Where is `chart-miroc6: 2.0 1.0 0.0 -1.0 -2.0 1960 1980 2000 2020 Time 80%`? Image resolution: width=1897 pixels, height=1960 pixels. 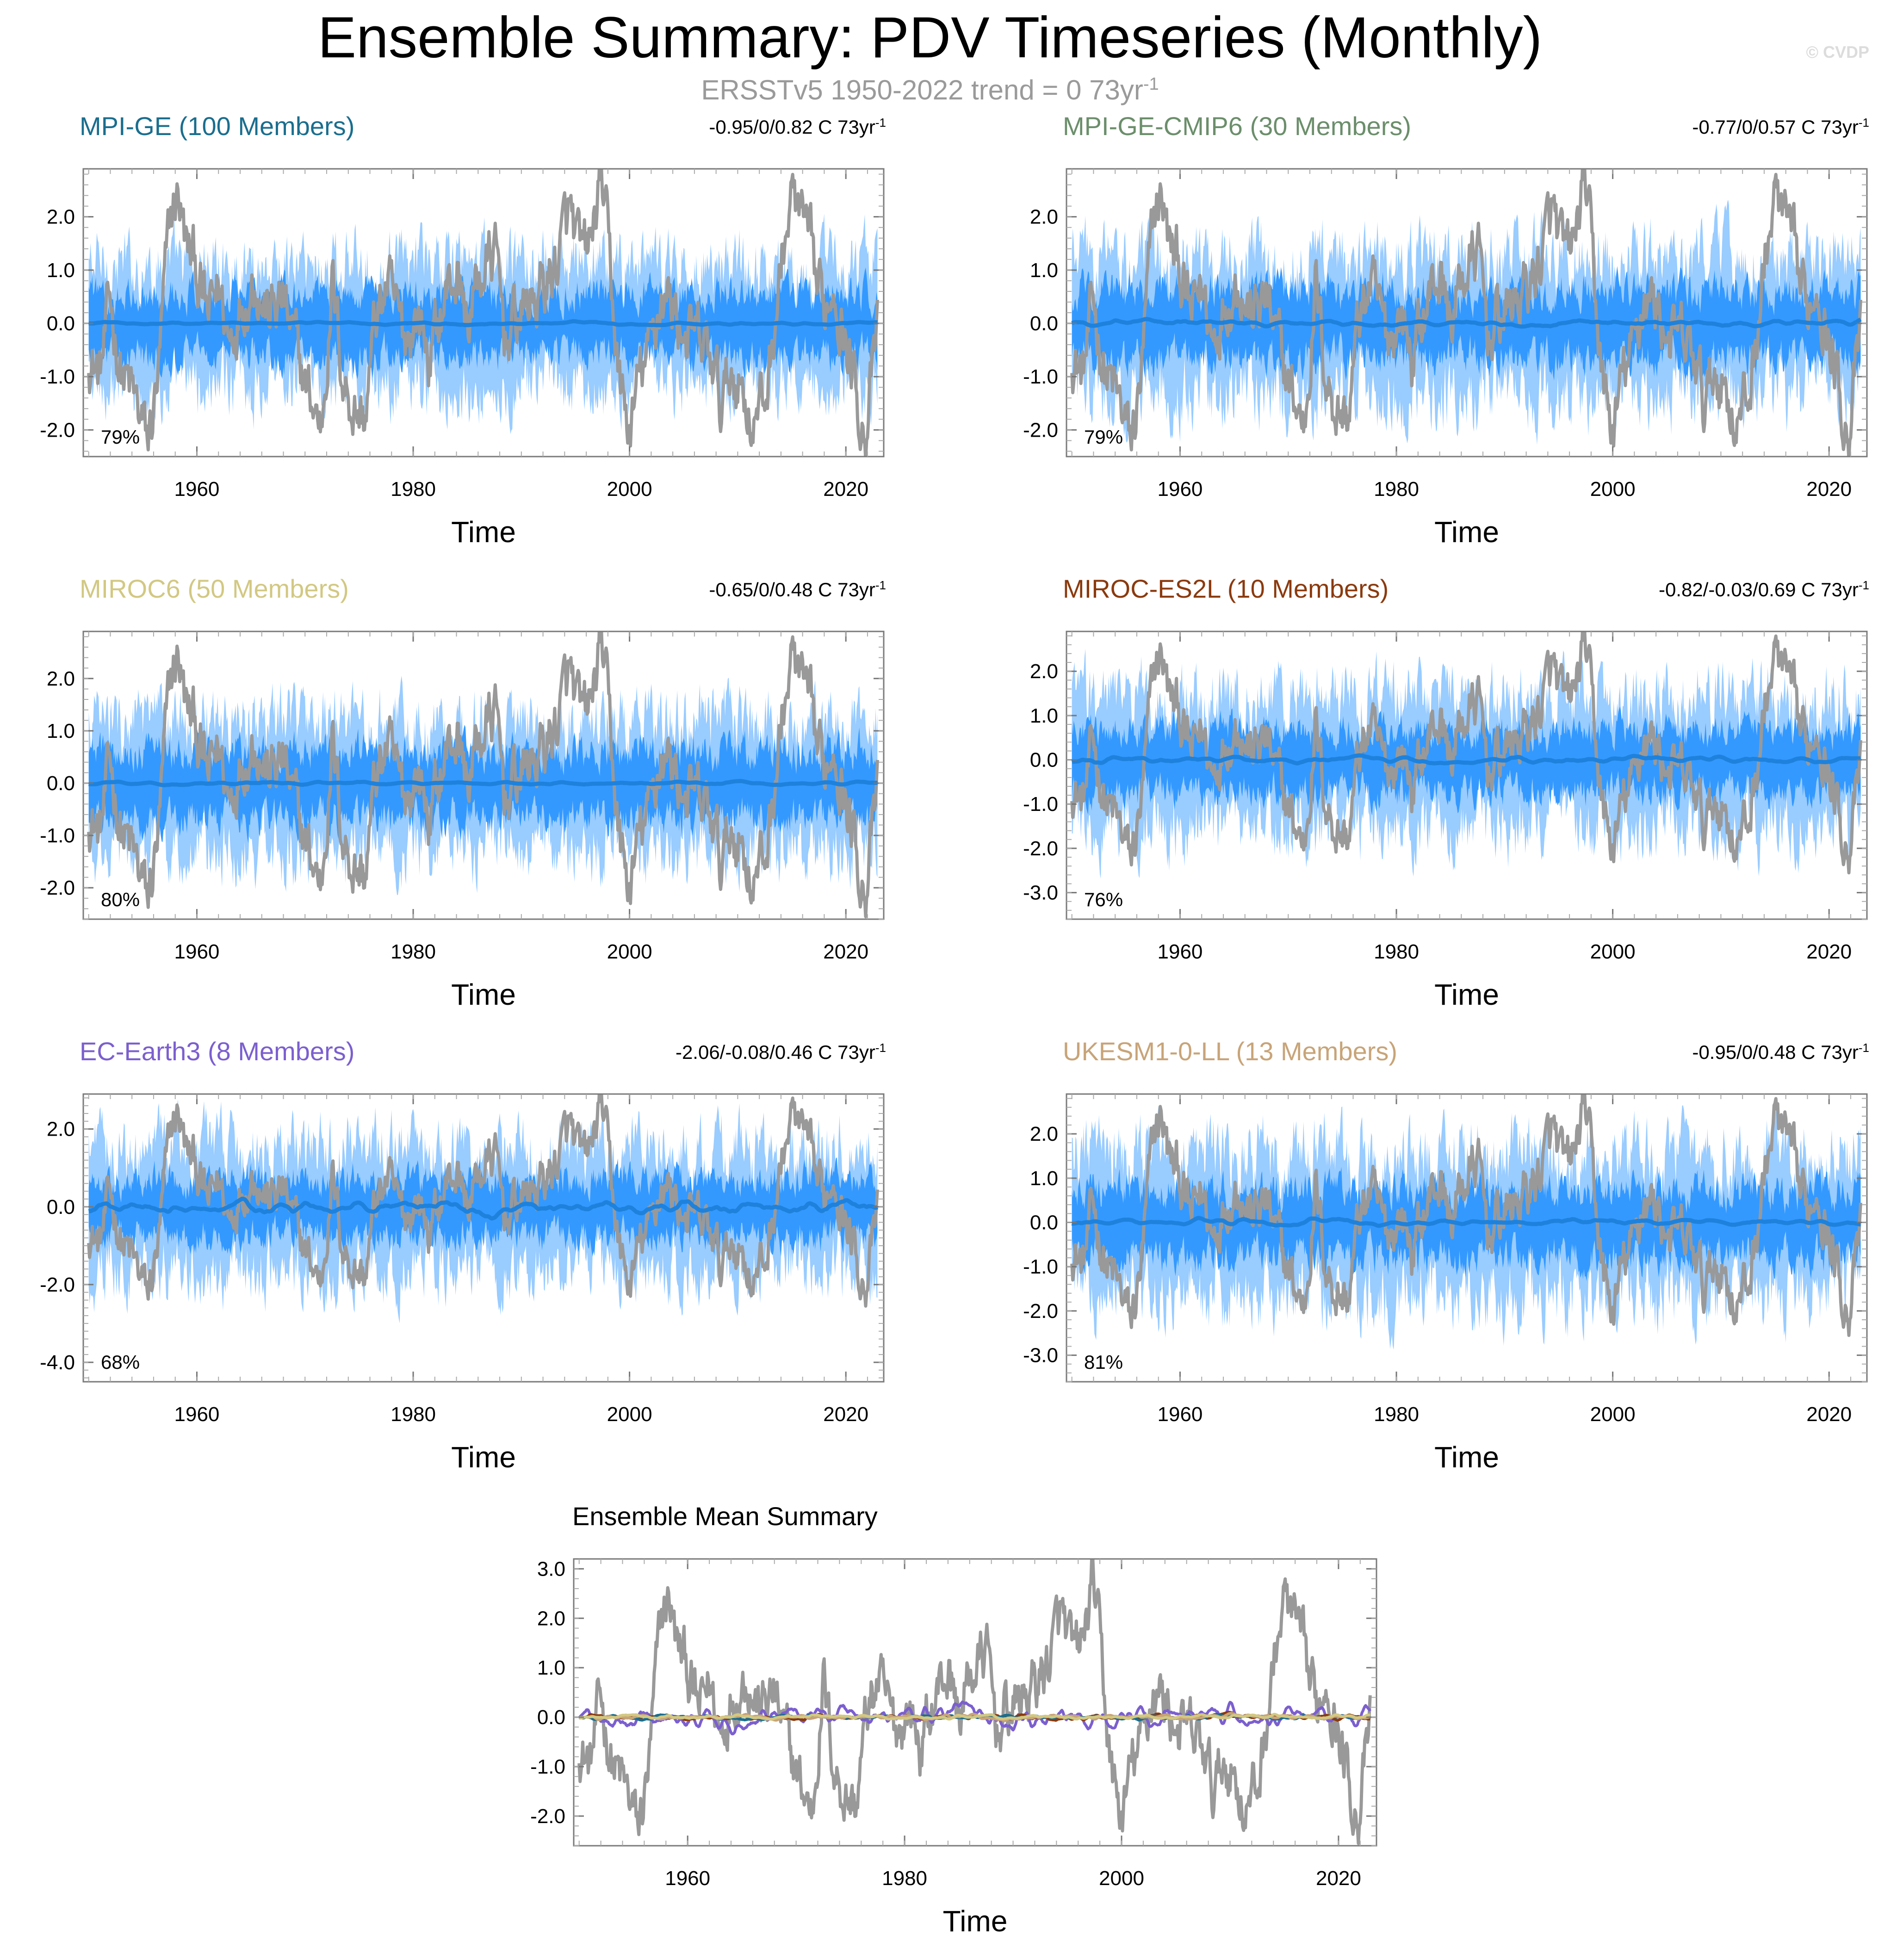 chart-miroc6: 2.0 1.0 0.0 -1.0 -2.0 1960 1980 2000 2020 Time 80% is located at coordinates (462, 821).